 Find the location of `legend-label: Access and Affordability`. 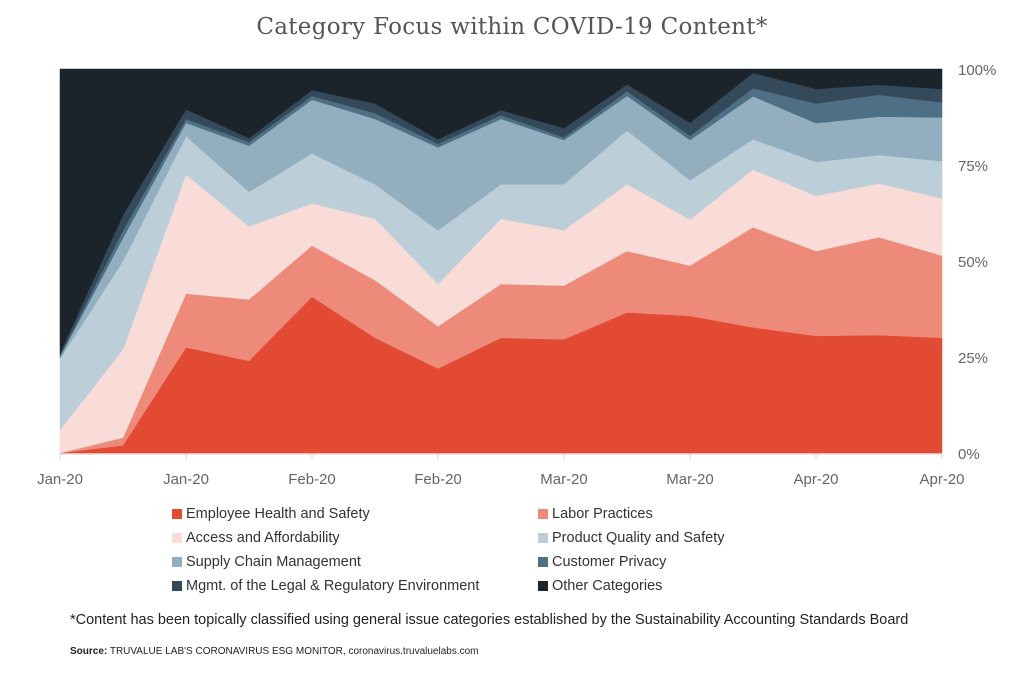

legend-label: Access and Affordability is located at coordinates (263, 538).